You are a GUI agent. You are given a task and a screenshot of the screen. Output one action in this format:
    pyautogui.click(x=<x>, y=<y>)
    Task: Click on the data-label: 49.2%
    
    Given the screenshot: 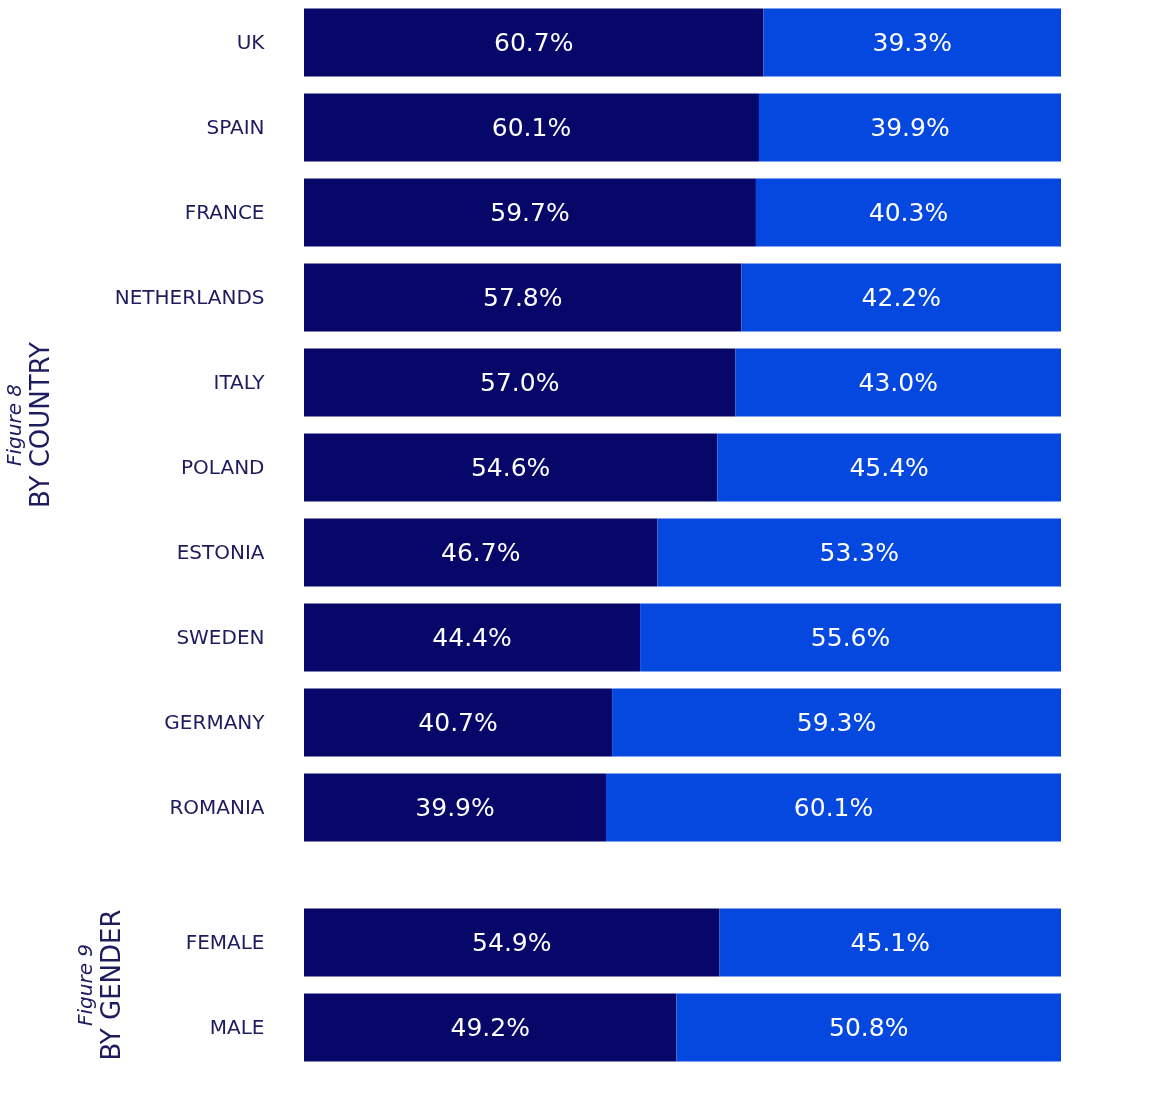 What is the action you would take?
    pyautogui.click(x=490, y=1027)
    